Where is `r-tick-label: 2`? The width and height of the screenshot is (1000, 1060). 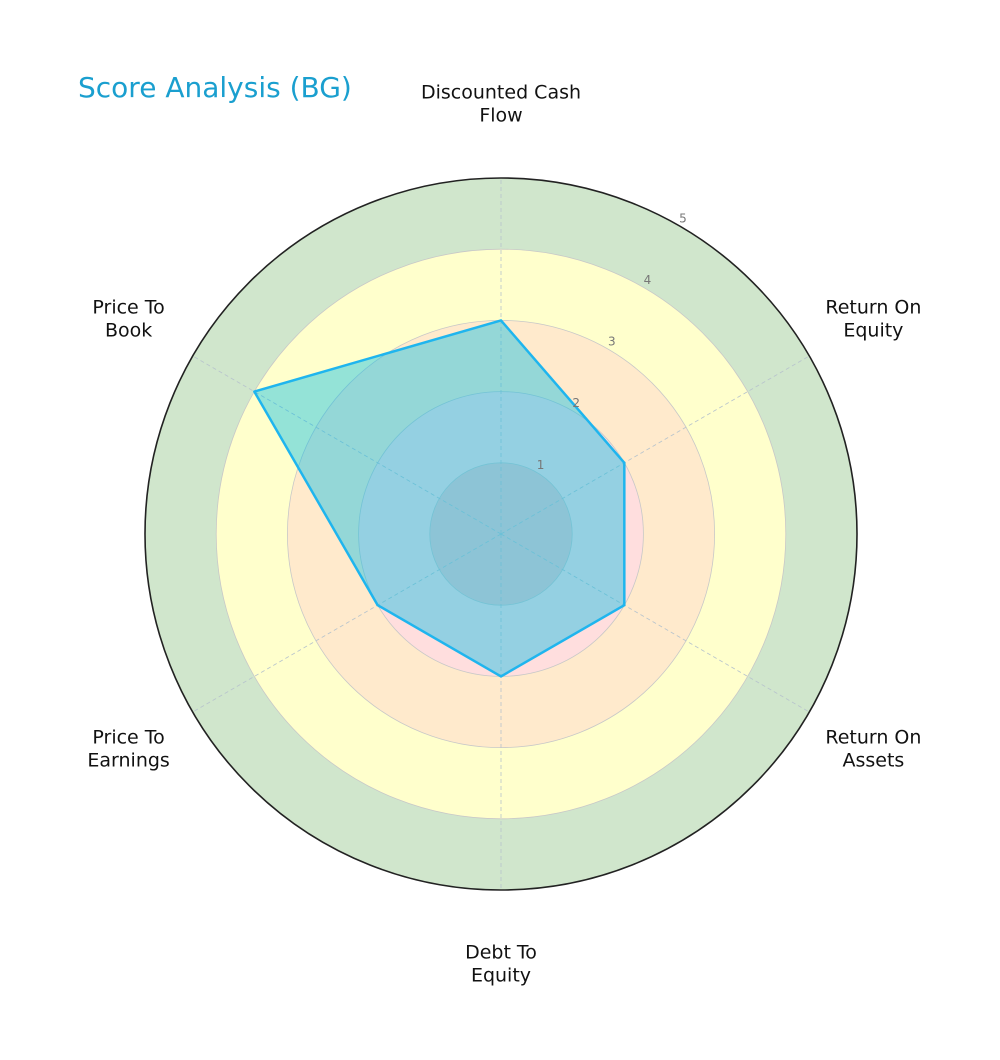
r-tick-label: 2 is located at coordinates (576, 403).